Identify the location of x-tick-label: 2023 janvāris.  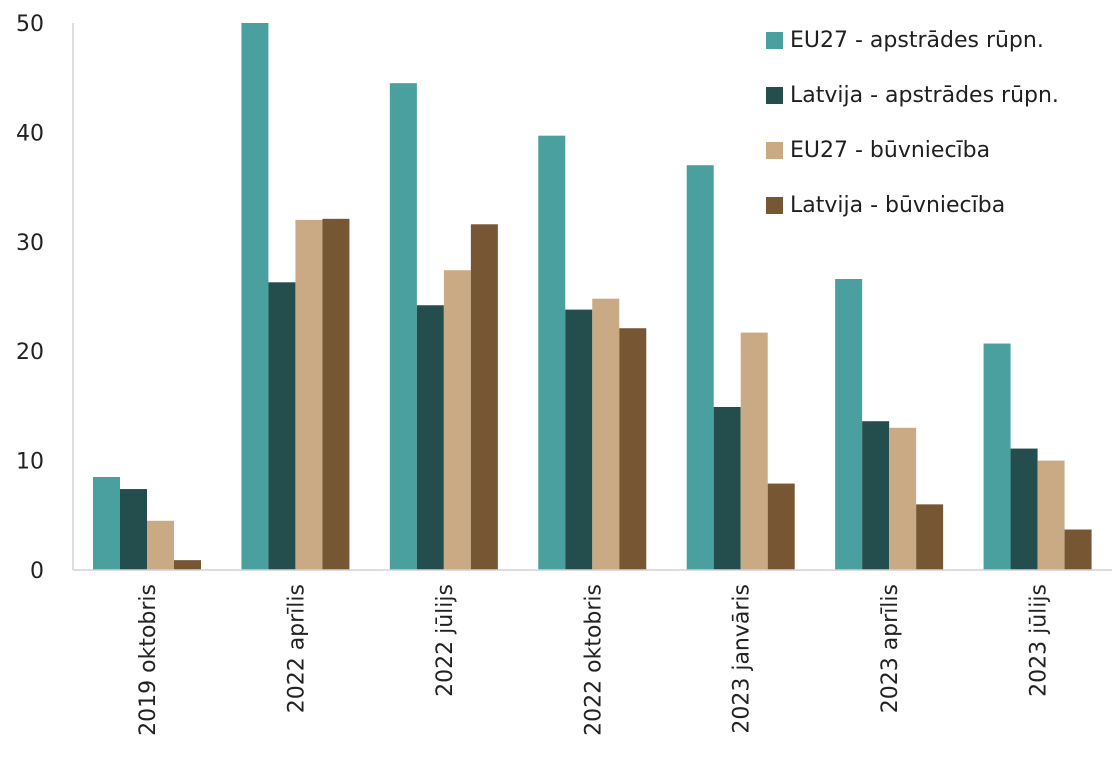
(742, 659).